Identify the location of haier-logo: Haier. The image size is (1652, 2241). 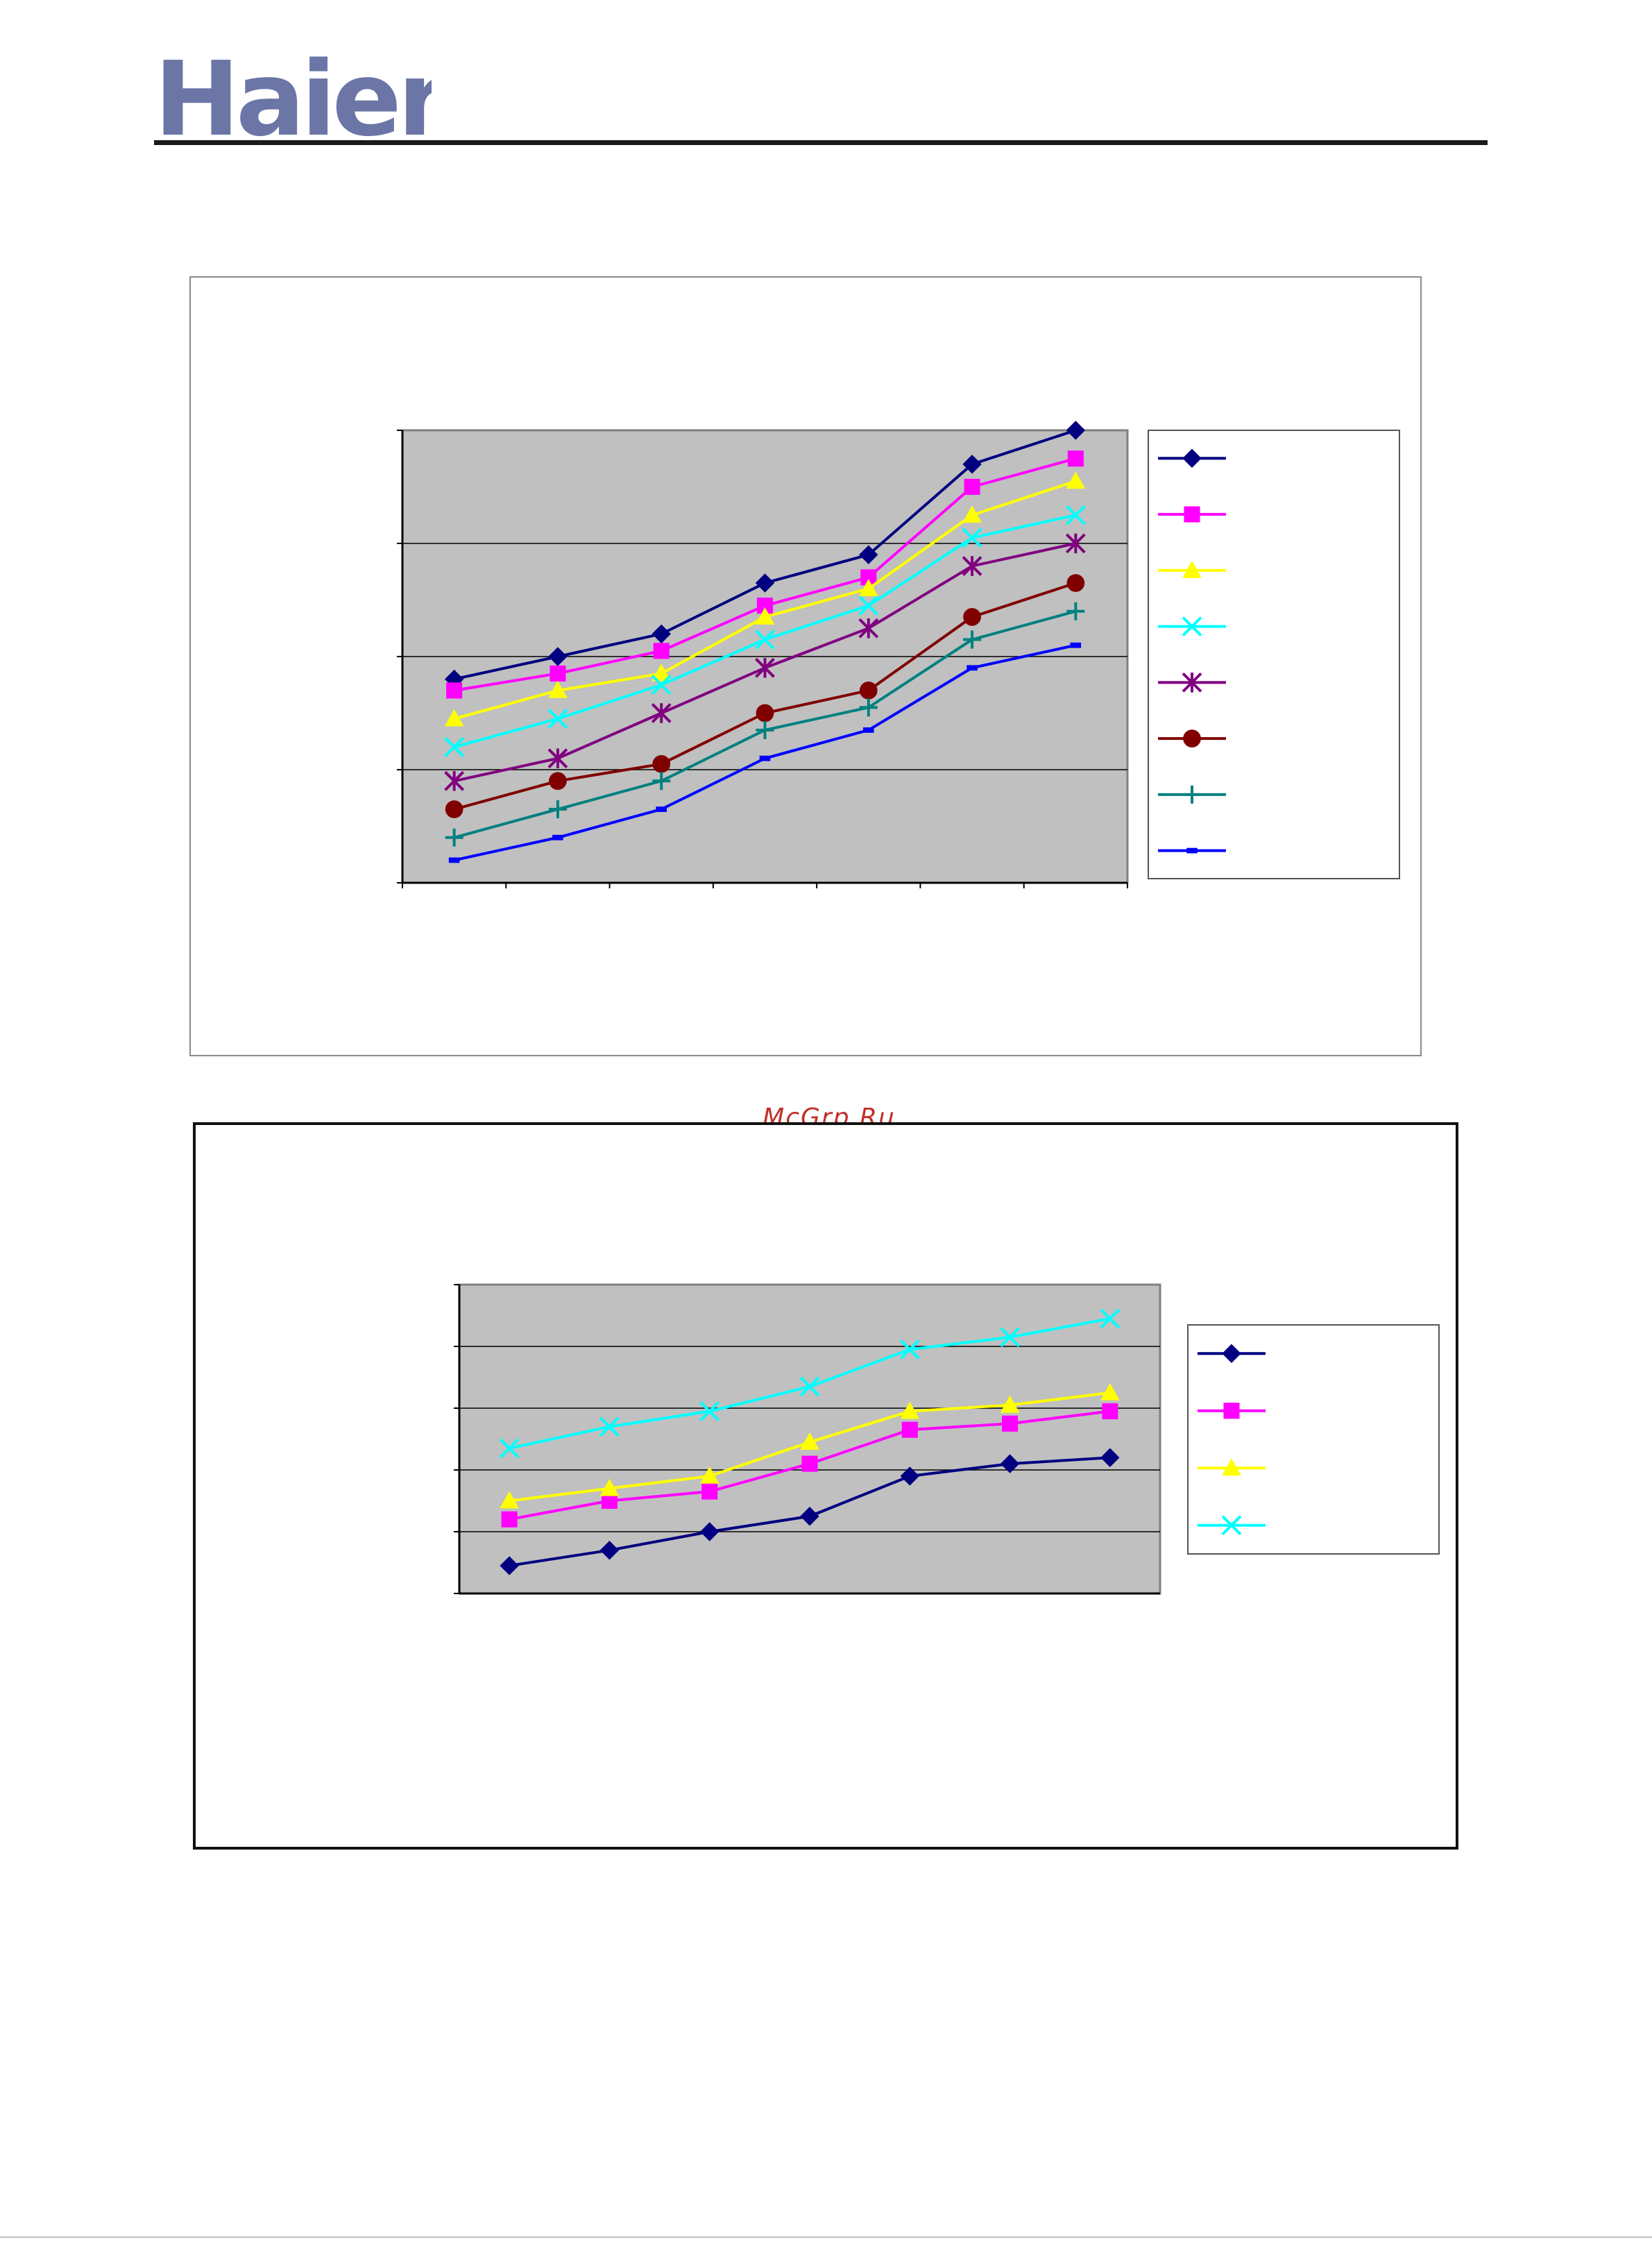
(293, 98).